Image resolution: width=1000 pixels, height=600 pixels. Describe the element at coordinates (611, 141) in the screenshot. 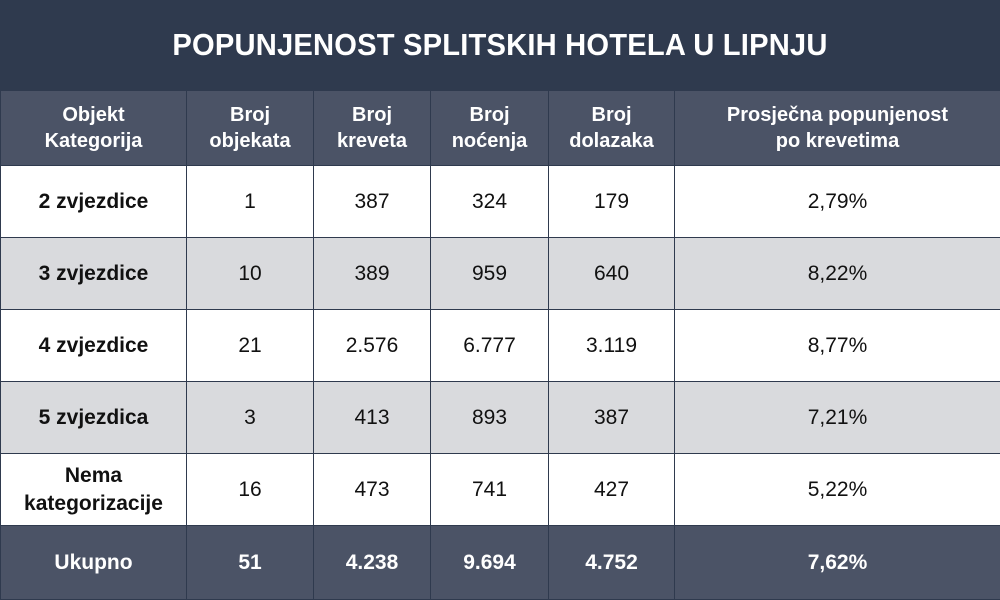

I see `header-line: dolazaka` at that location.